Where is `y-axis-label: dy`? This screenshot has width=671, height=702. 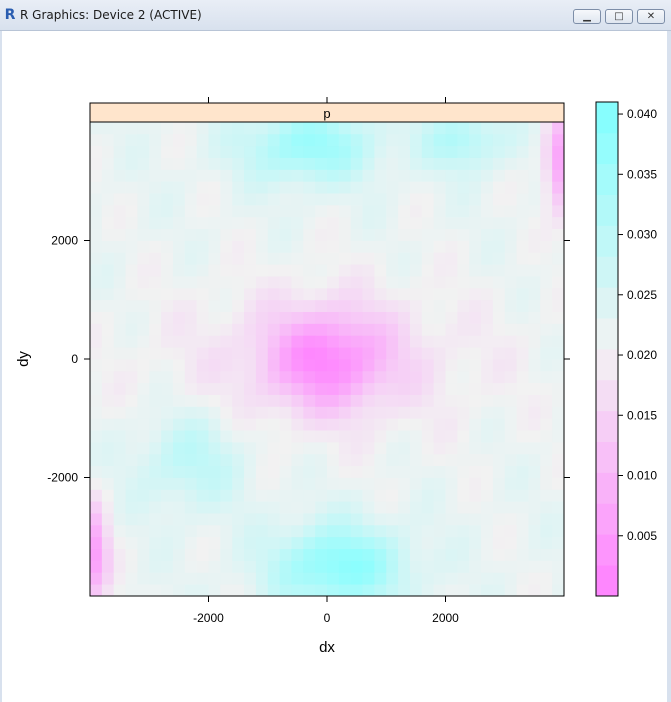 y-axis-label: dy is located at coordinates (23, 359).